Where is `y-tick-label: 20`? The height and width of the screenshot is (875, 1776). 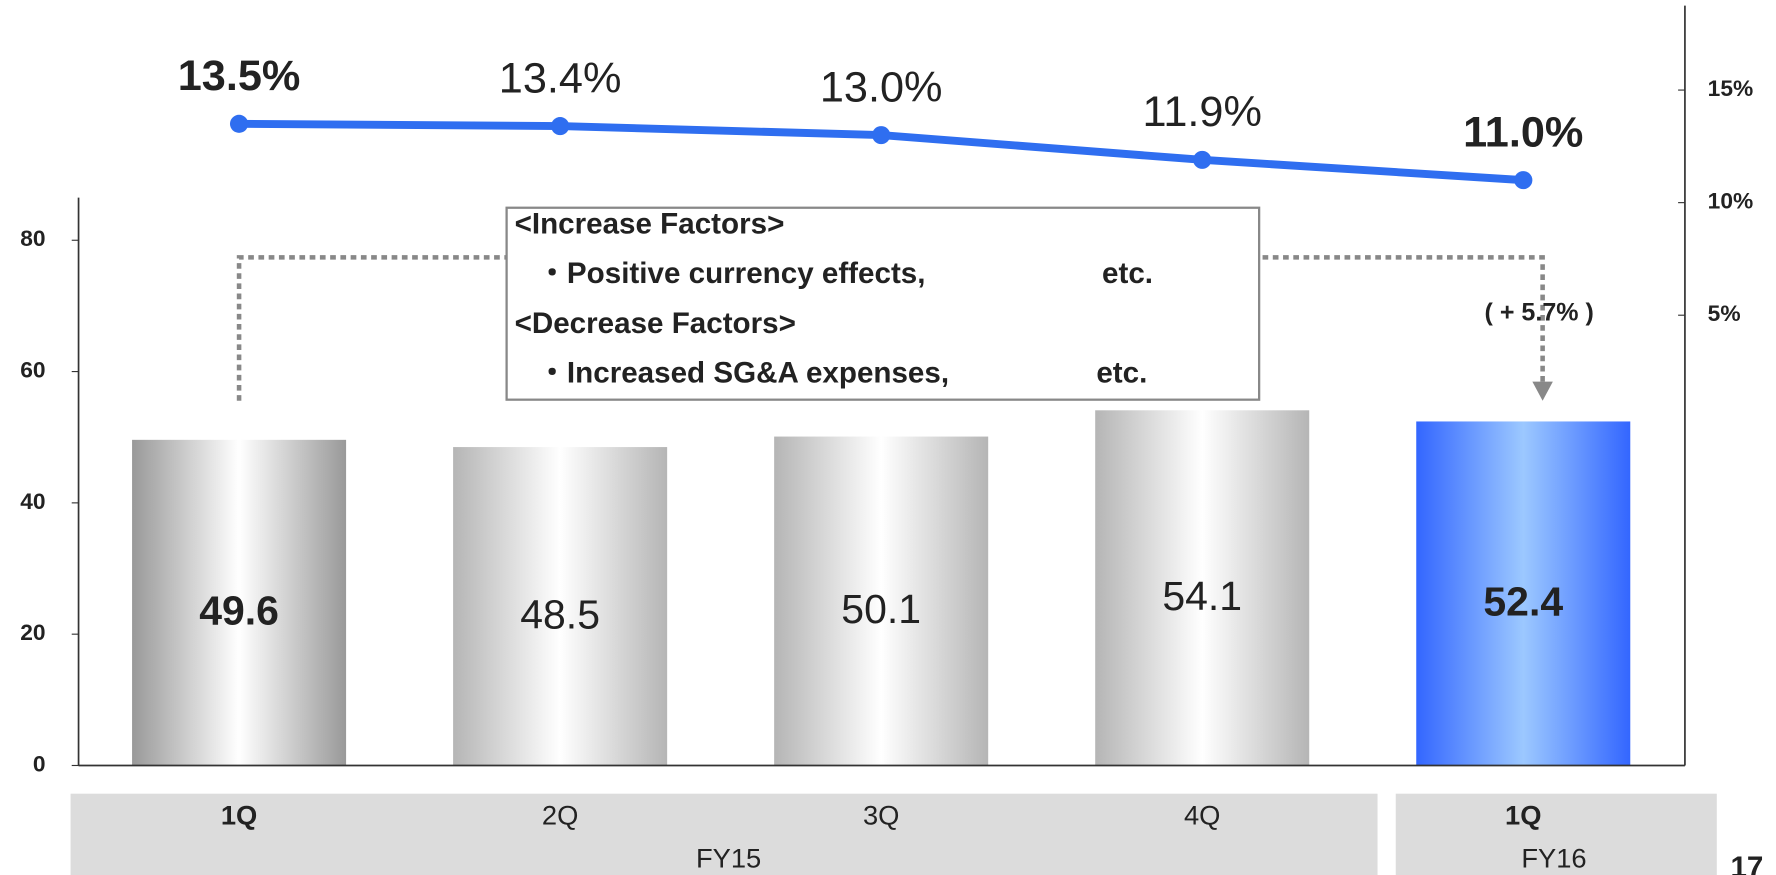 y-tick-label: 20 is located at coordinates (32, 632).